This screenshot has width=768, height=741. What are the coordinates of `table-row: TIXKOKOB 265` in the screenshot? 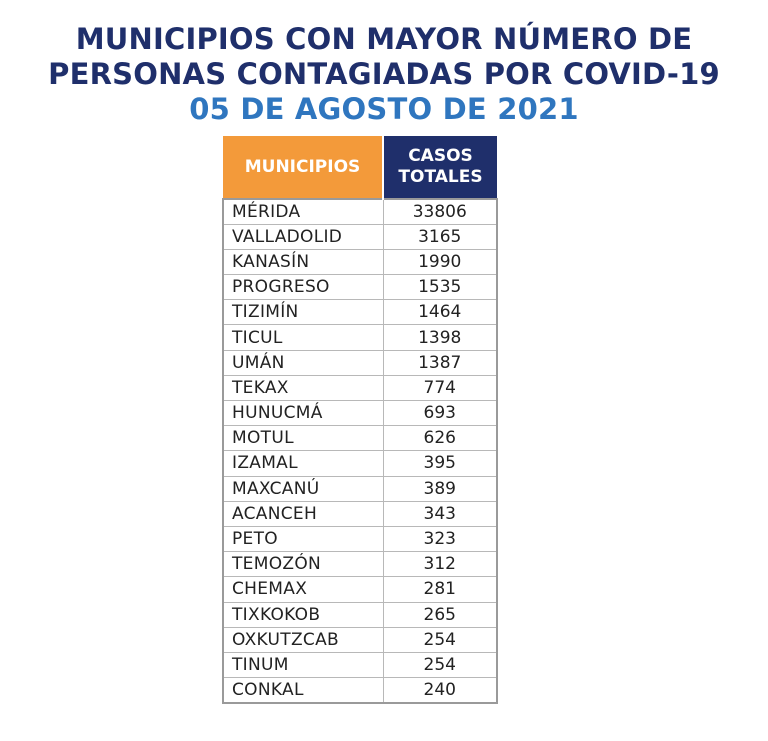 It's located at (360, 614).